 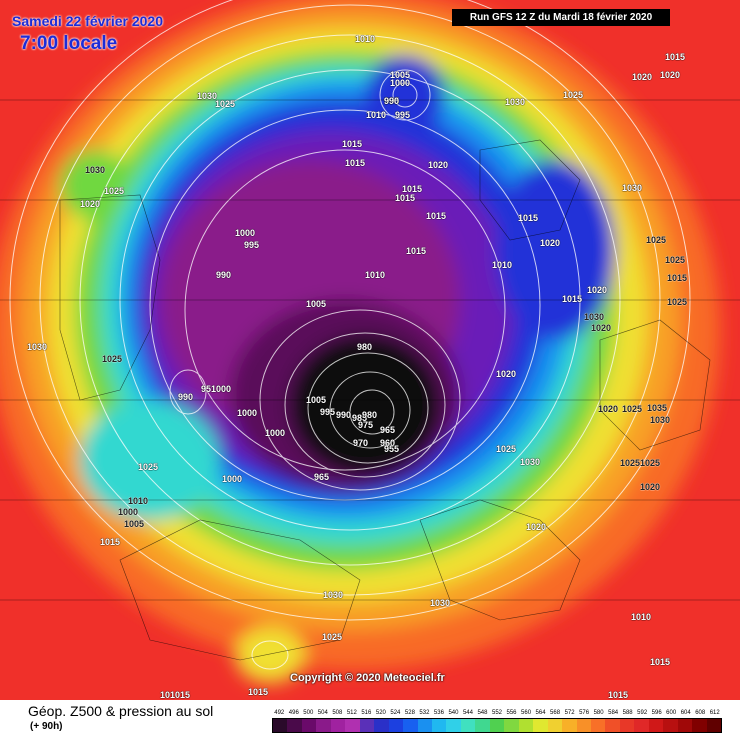 What do you see at coordinates (424, 713) in the screenshot?
I see `legend-tick-label: 532` at bounding box center [424, 713].